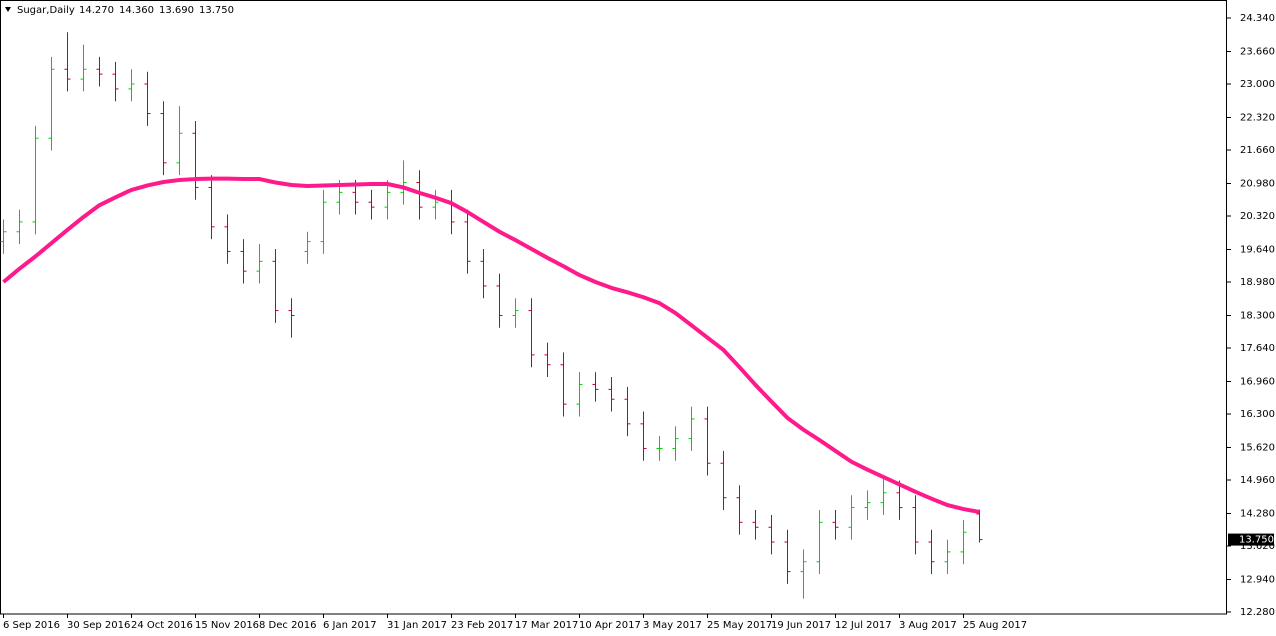 The width and height of the screenshot is (1276, 636). What do you see at coordinates (1257, 183) in the screenshot?
I see `y-tick-label: 20.980` at bounding box center [1257, 183].